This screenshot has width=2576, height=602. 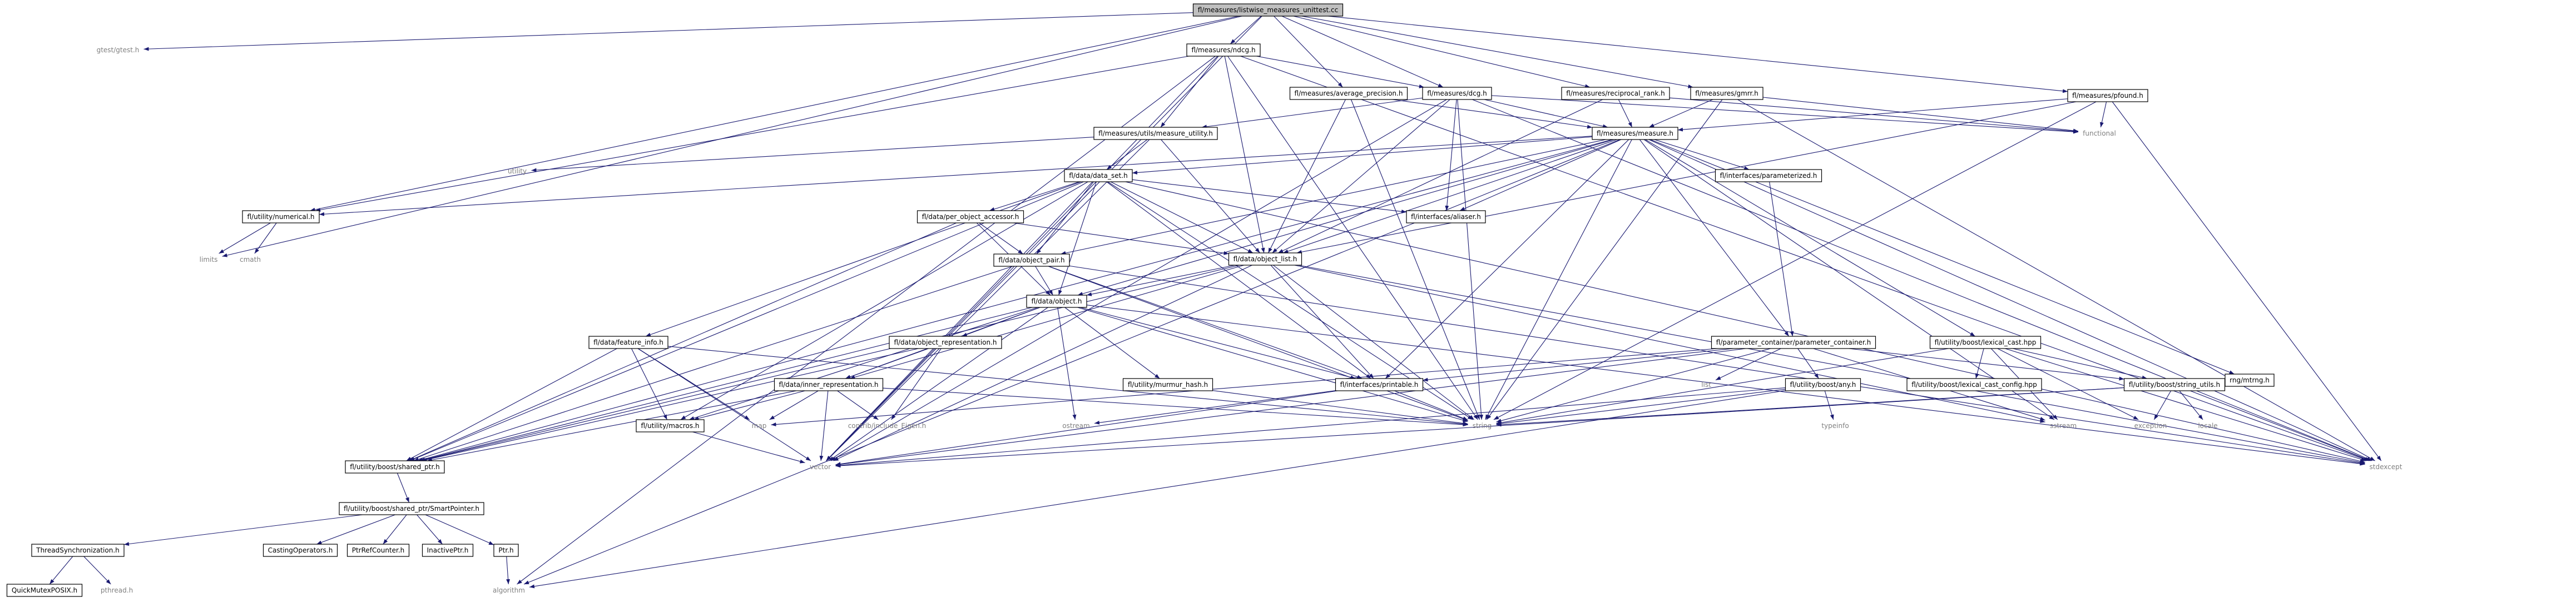 I want to click on edge-gmrr-to-stdexcept, so click(x=2056, y=280).